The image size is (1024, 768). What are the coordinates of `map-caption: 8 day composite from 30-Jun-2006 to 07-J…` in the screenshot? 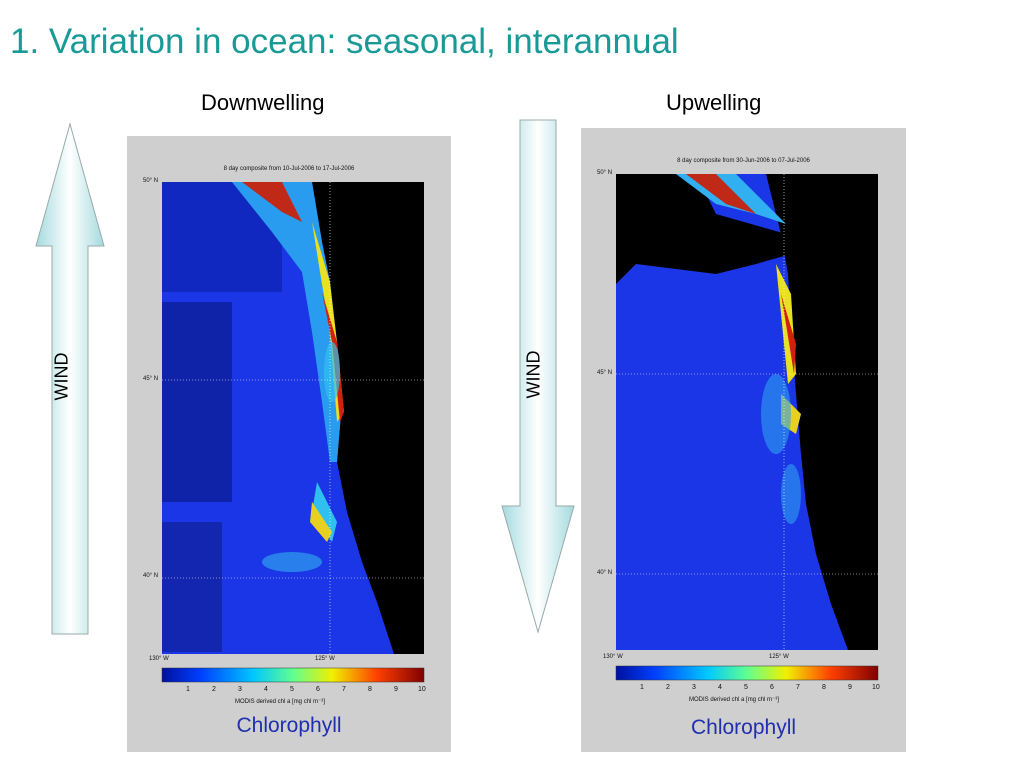 It's located at (743, 161).